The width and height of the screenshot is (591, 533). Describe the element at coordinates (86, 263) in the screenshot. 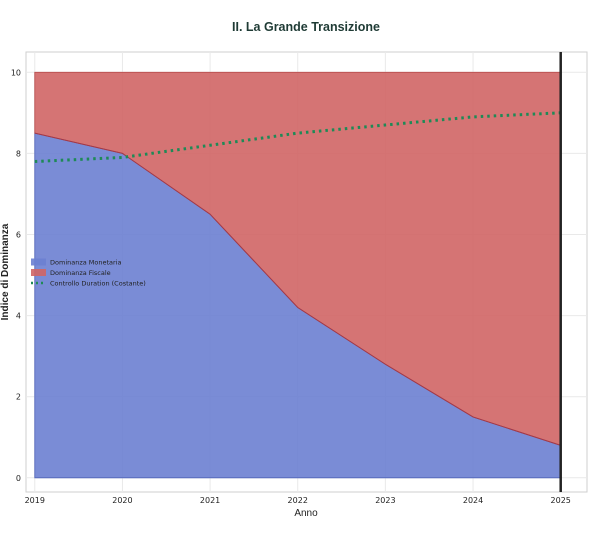

I see `legend-entry: Dominanza Monetaria` at that location.